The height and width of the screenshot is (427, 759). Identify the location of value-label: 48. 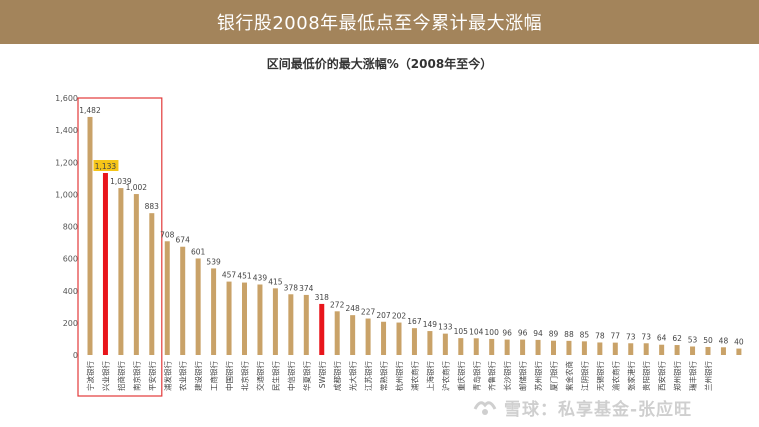
(724, 340).